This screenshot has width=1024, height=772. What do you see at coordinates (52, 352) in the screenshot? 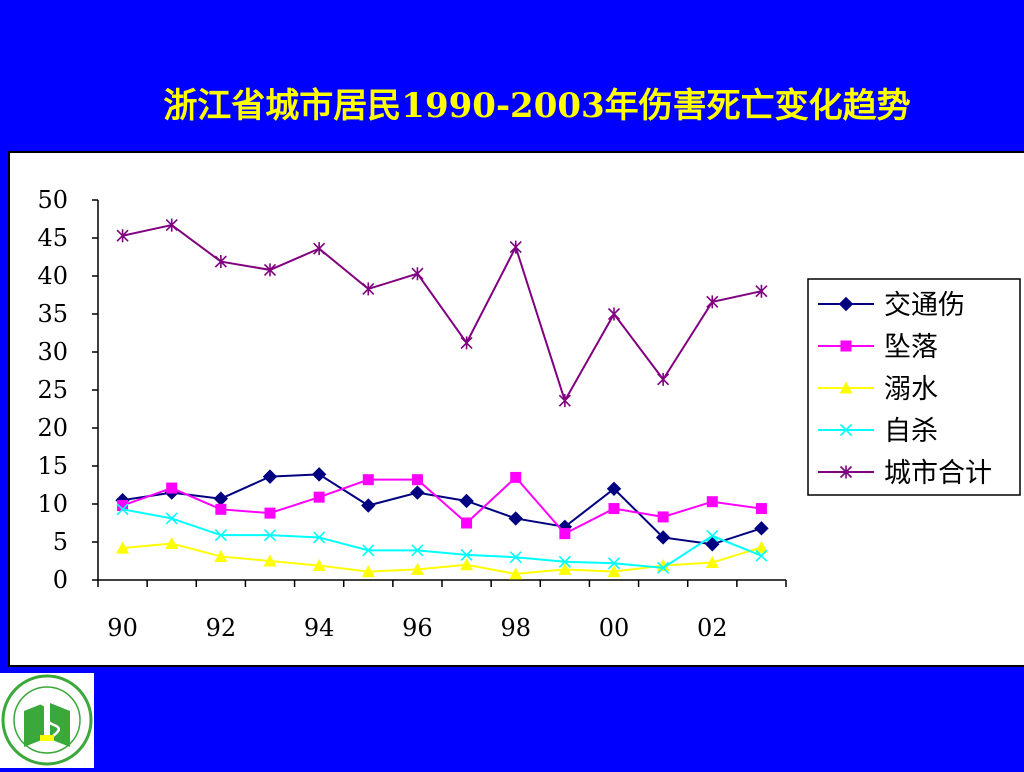
I see `y-tick-label: 30` at bounding box center [52, 352].